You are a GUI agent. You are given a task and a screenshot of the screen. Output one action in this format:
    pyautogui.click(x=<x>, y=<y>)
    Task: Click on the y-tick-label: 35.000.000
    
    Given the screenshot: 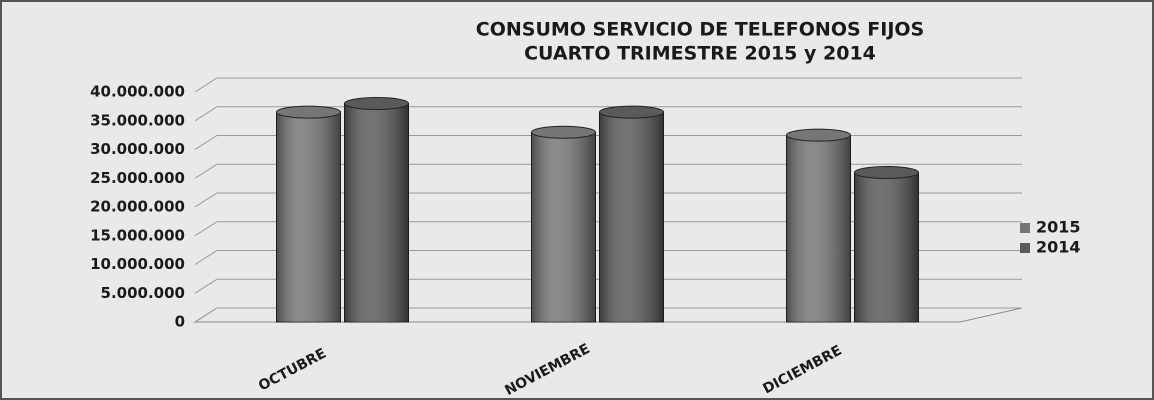 What is the action you would take?
    pyautogui.click(x=137, y=120)
    